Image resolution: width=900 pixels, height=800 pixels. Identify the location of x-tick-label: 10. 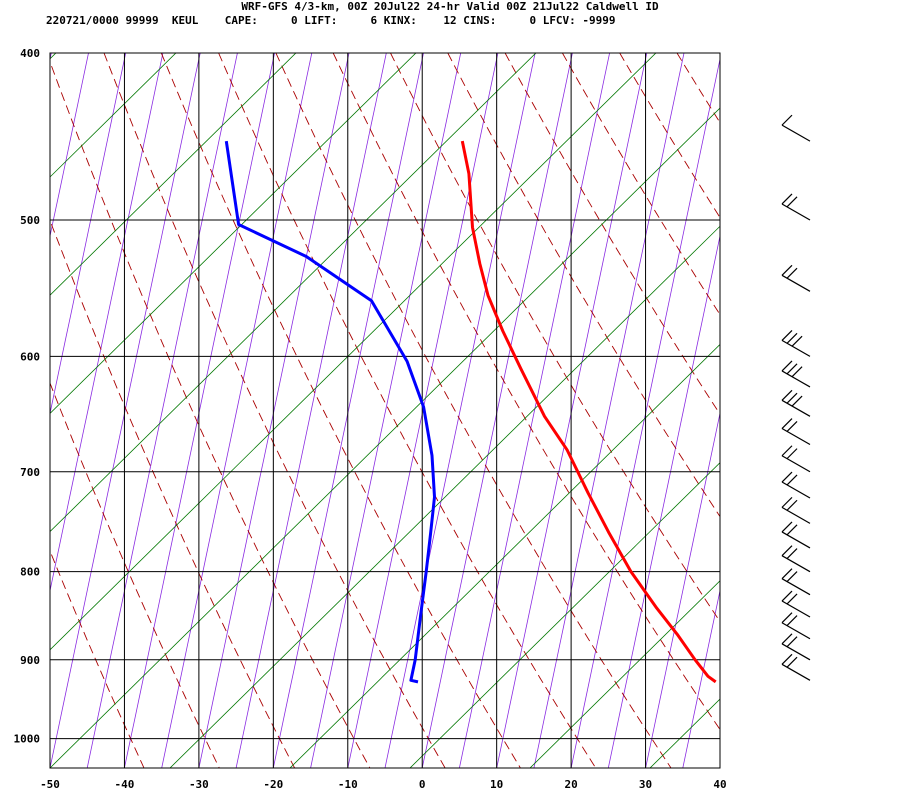
(496, 784).